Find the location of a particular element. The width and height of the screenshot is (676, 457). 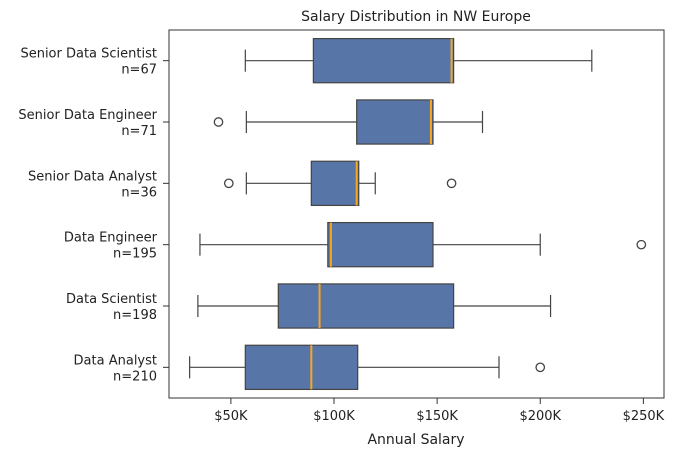

y-tick-label: Data Scientist is located at coordinates (111, 299).